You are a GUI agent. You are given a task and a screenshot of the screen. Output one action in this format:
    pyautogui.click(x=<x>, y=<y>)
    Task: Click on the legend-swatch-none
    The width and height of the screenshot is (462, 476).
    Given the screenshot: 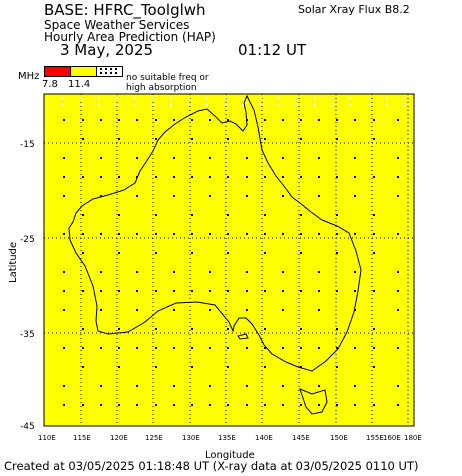 What is the action you would take?
    pyautogui.click(x=109, y=71)
    